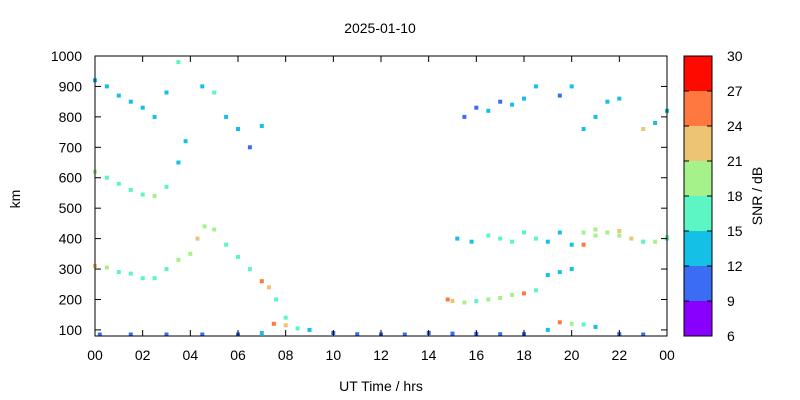 Image resolution: width=800 pixels, height=400 pixels. Describe the element at coordinates (381, 386) in the screenshot. I see `x-axis-label: UT Time / hrs` at that location.